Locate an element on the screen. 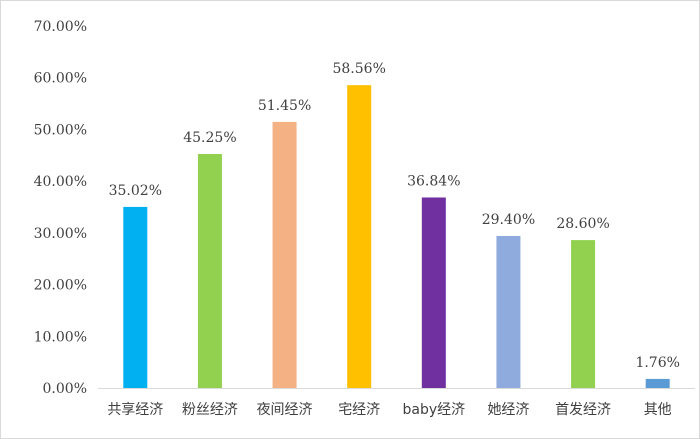 The image size is (700, 439). x-tick-label: 夜间经济 is located at coordinates (285, 410).